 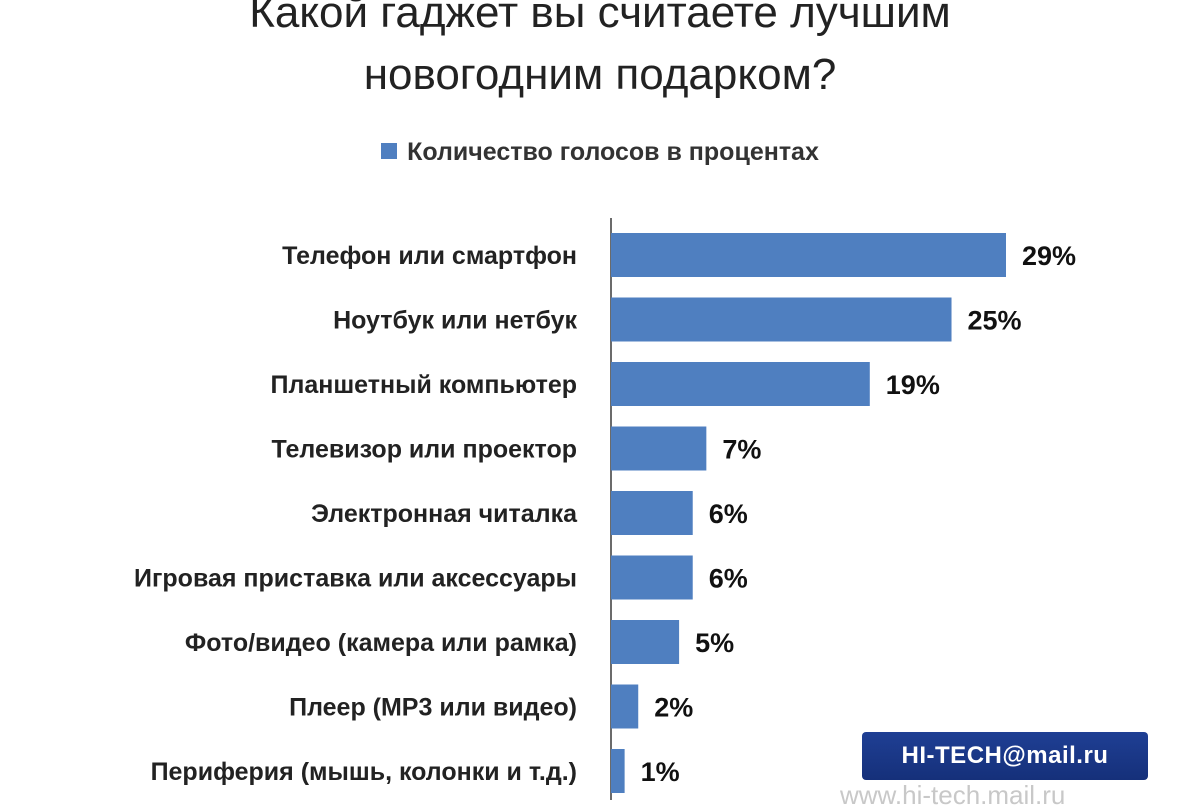 I want to click on chart-title-line-1: Какой гаджет вы считаете лучшим, so click(x=600, y=18).